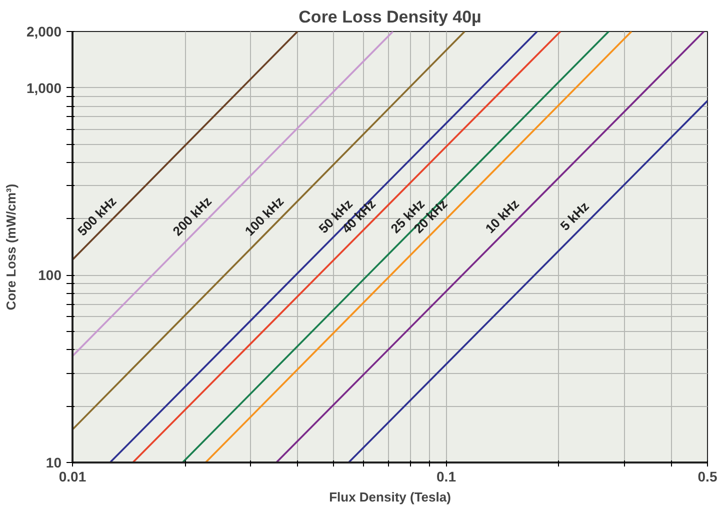 This screenshot has width=725, height=531. Describe the element at coordinates (192, 216) in the screenshot. I see `text: 200 kHz` at that location.